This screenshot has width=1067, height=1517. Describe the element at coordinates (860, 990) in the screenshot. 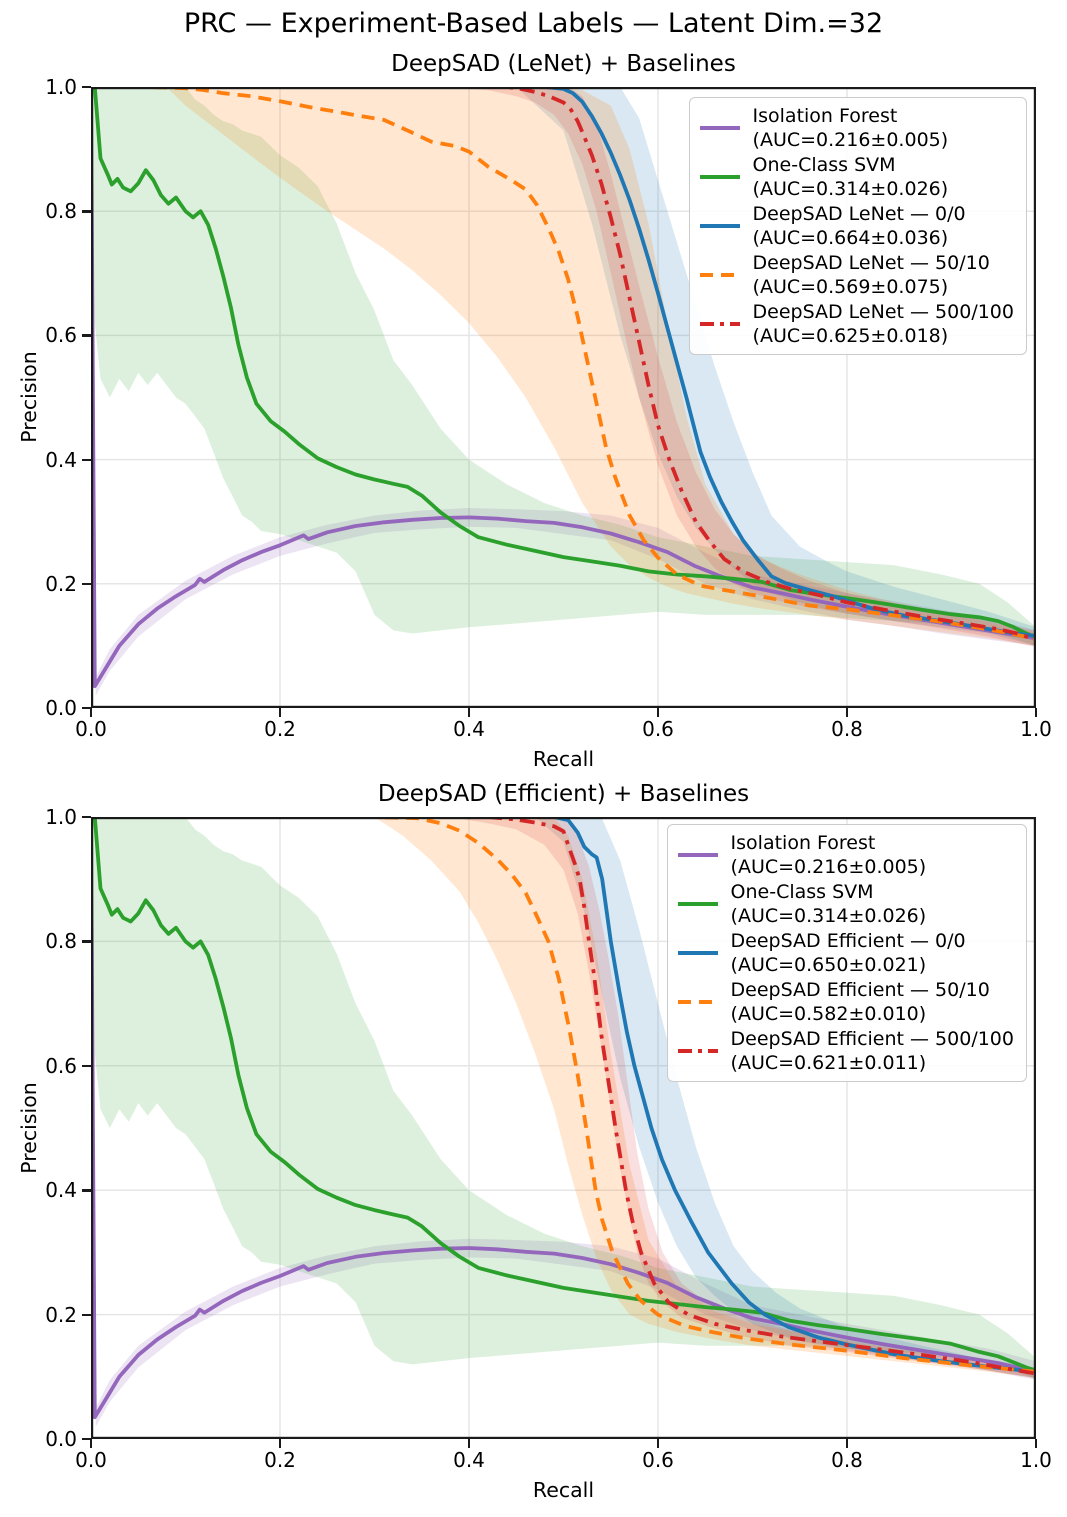

I see `legend-item-name: DeepSAD Efficient — 50/10` at that location.